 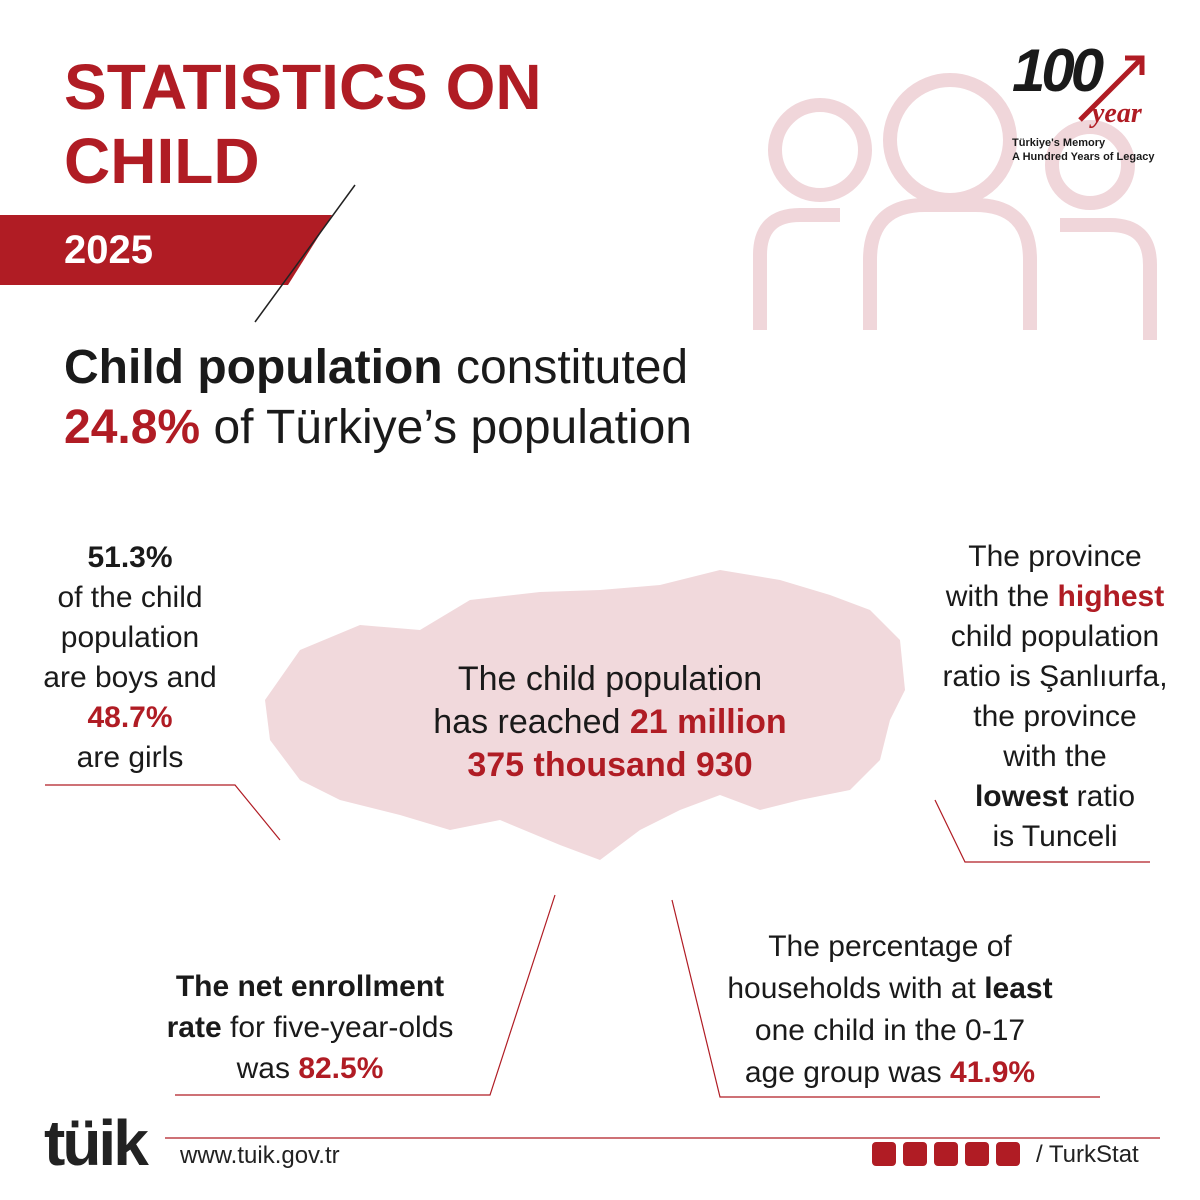 What do you see at coordinates (1087, 1154) in the screenshot?
I see `footer-handle: / TurkStat` at bounding box center [1087, 1154].